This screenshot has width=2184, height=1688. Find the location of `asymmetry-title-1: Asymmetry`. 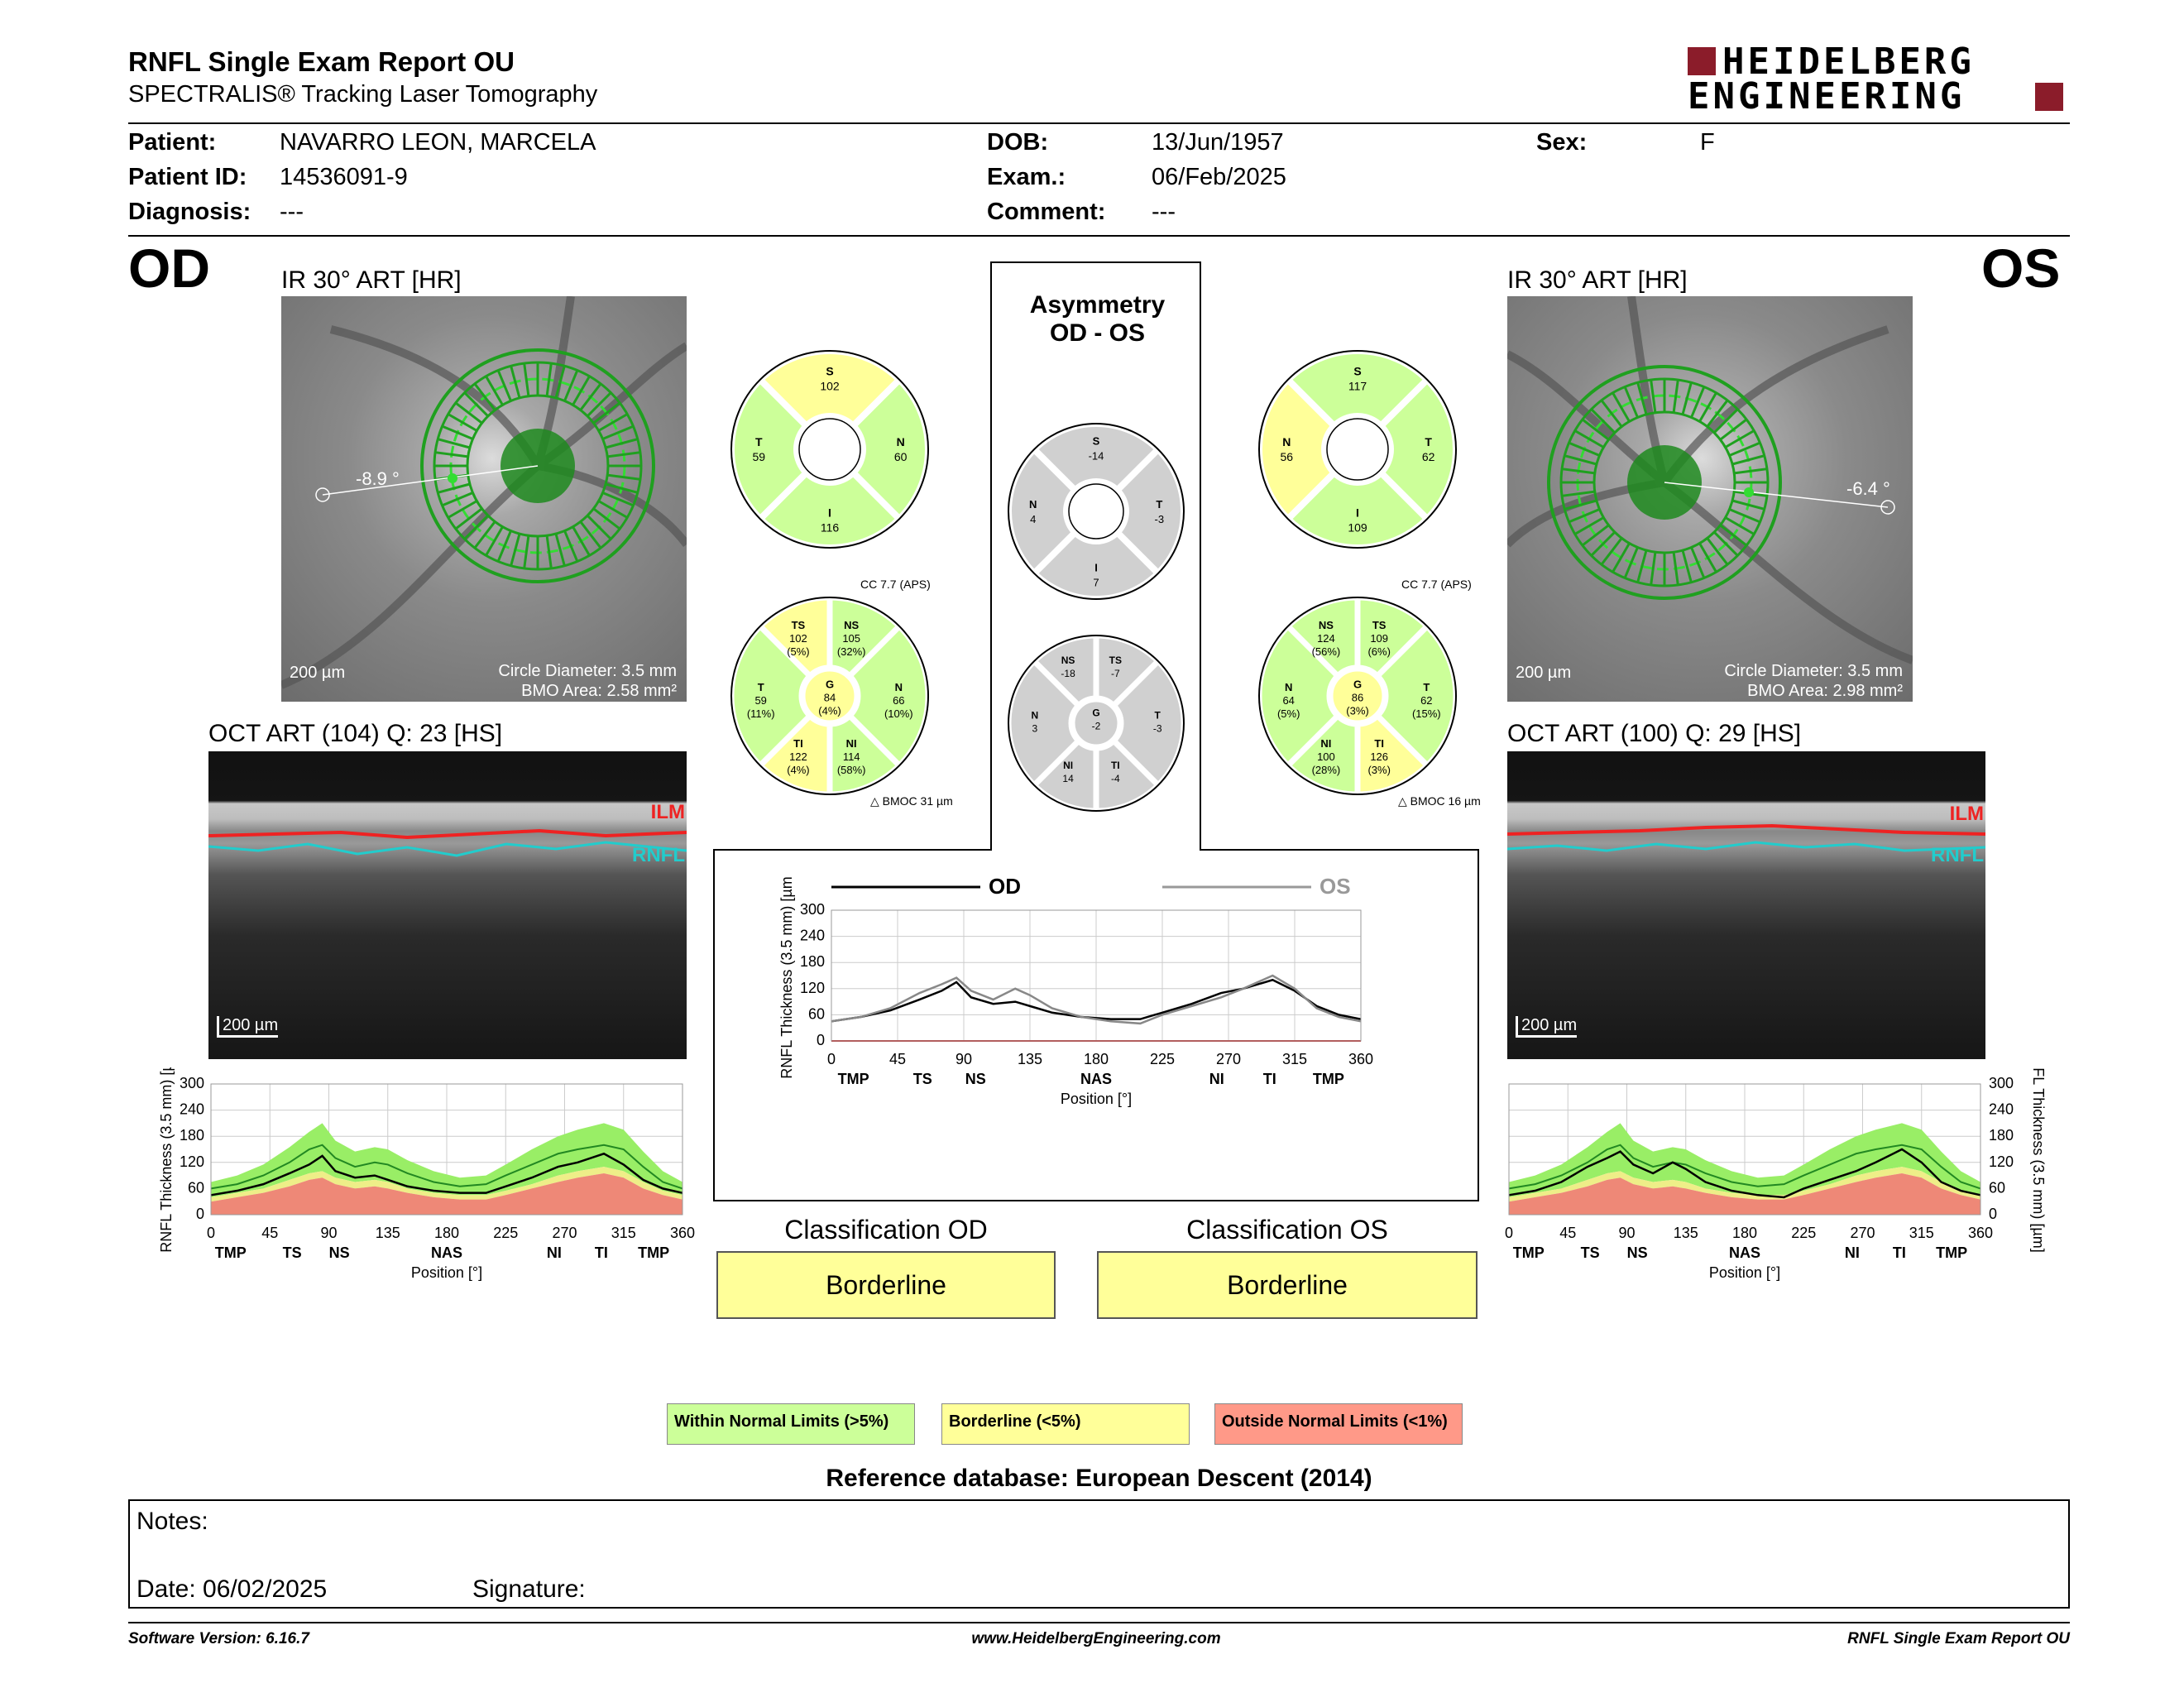

asymmetry-title-1: Asymmetry is located at coordinates (1097, 305).